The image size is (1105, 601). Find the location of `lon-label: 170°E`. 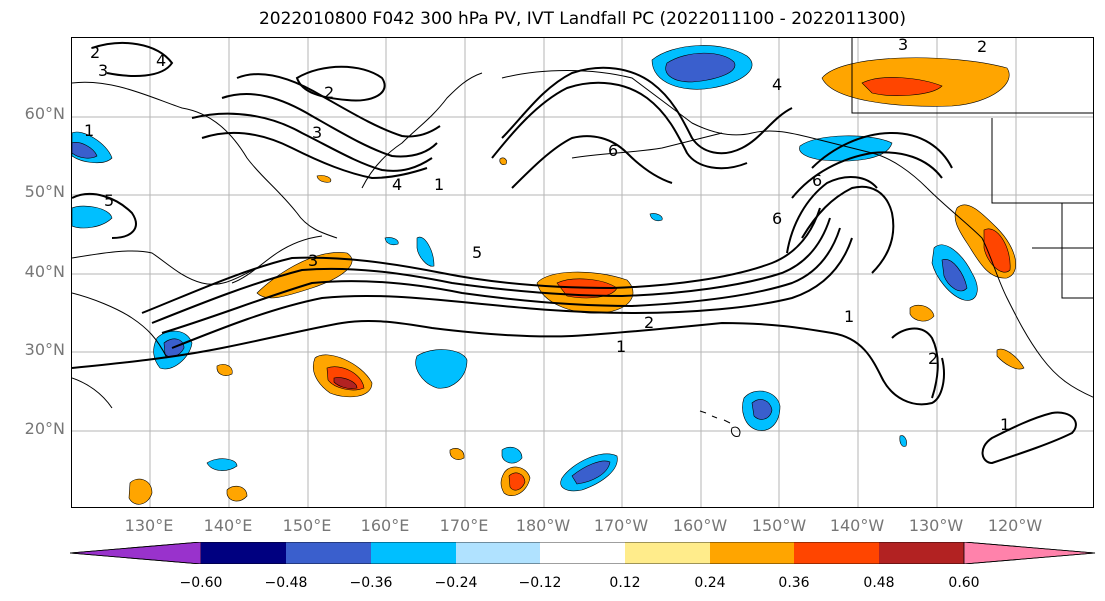

lon-label: 170°E is located at coordinates (464, 525).